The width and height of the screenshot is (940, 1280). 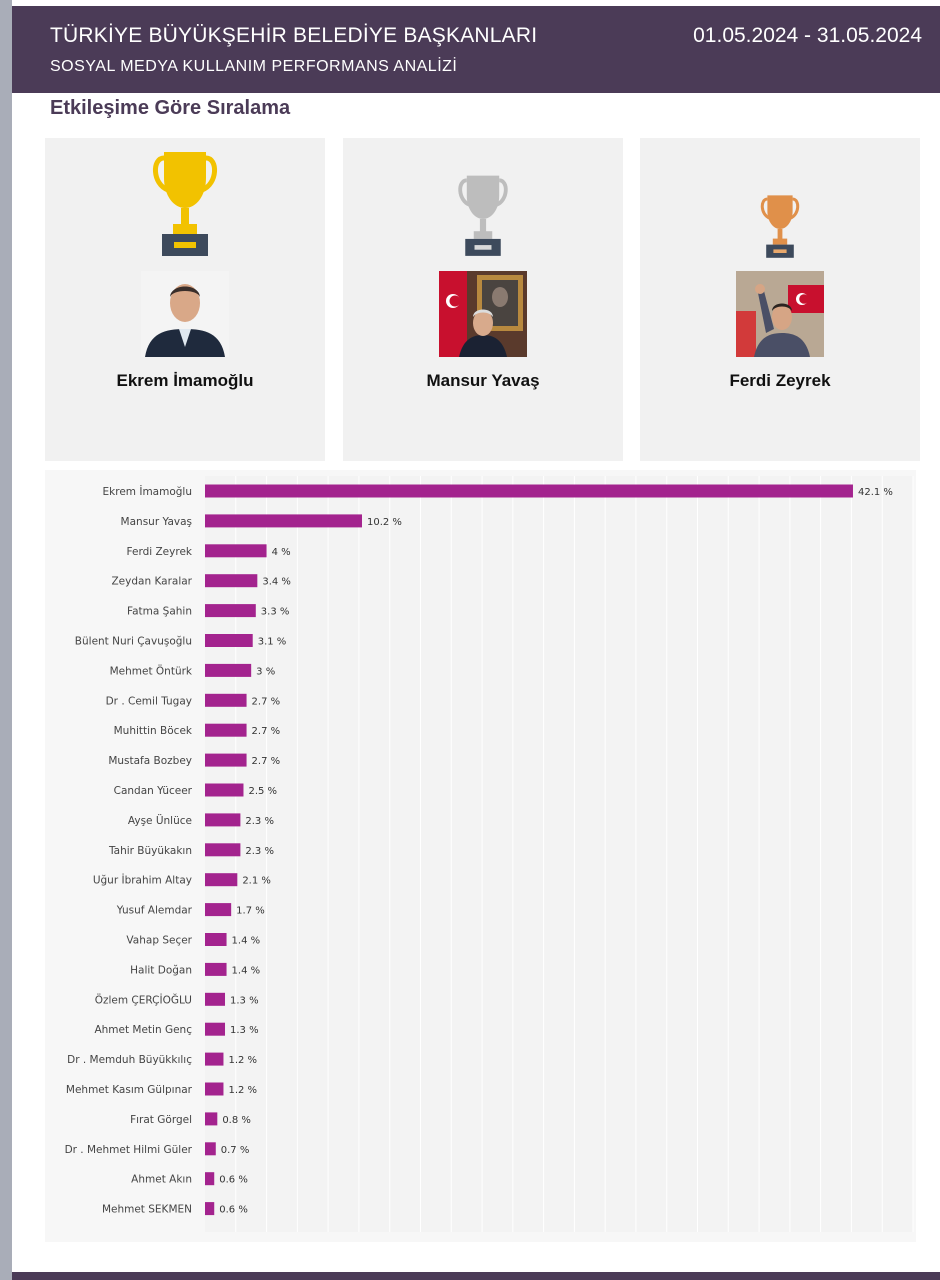 I want to click on value-label: 3.3 %, so click(x=275, y=612).